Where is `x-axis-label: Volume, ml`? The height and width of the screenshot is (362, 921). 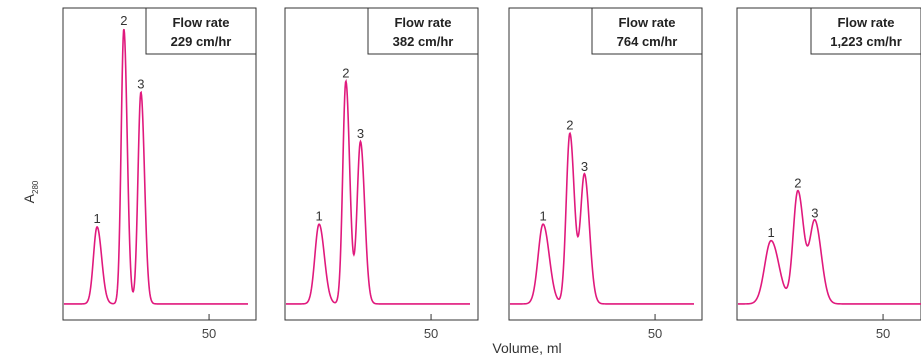
x-axis-label: Volume, ml is located at coordinates (526, 348).